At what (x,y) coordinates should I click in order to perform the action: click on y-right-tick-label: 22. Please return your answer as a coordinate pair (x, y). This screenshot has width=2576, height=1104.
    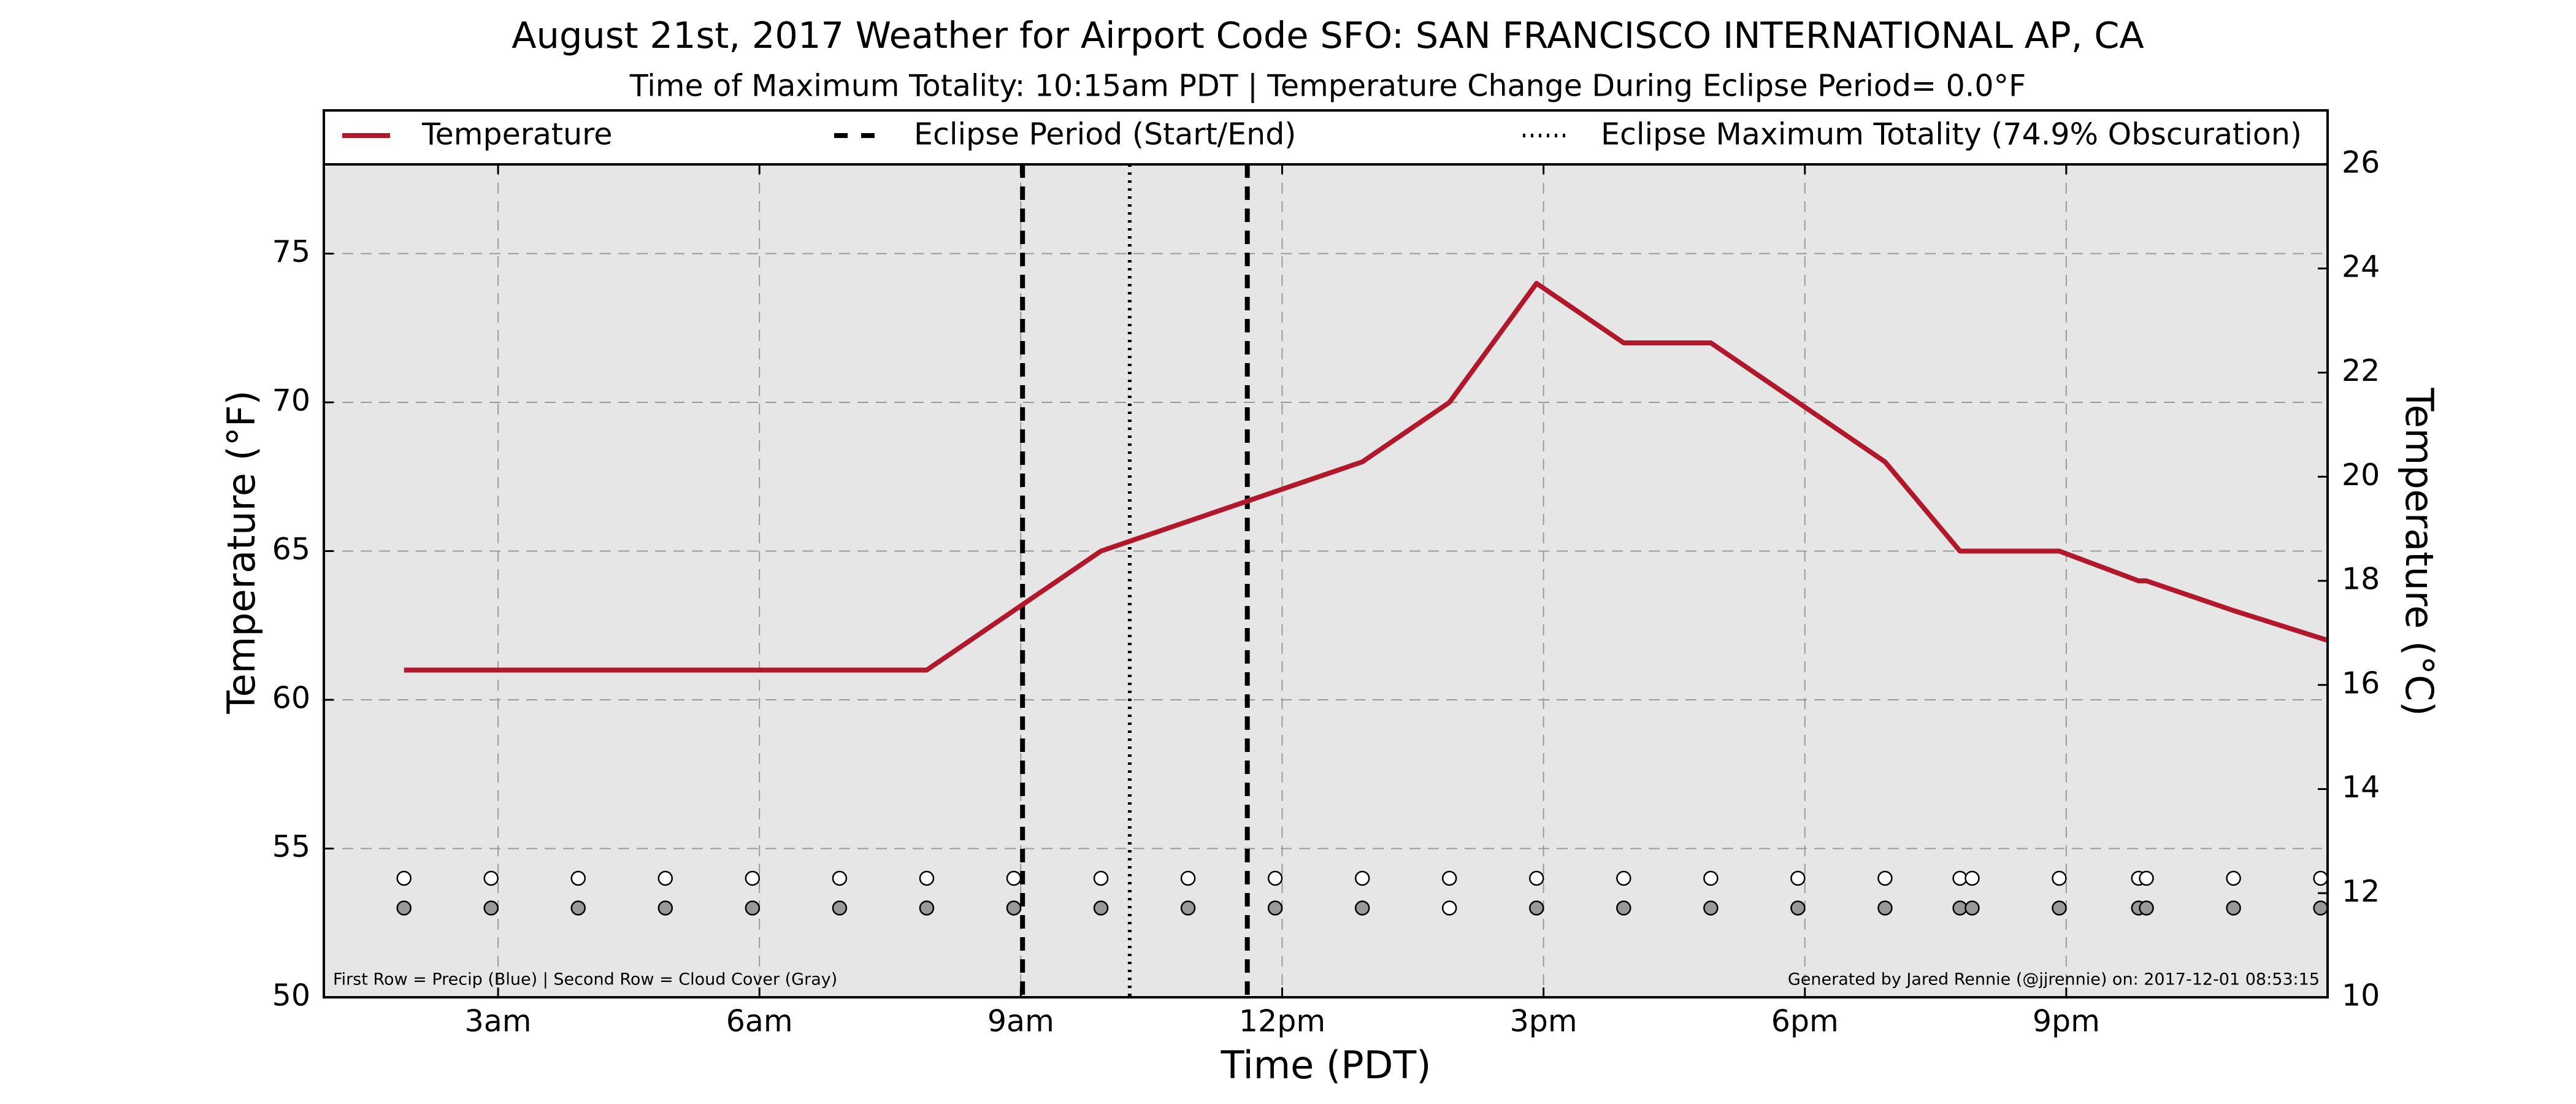
    Looking at the image, I should click on (2361, 370).